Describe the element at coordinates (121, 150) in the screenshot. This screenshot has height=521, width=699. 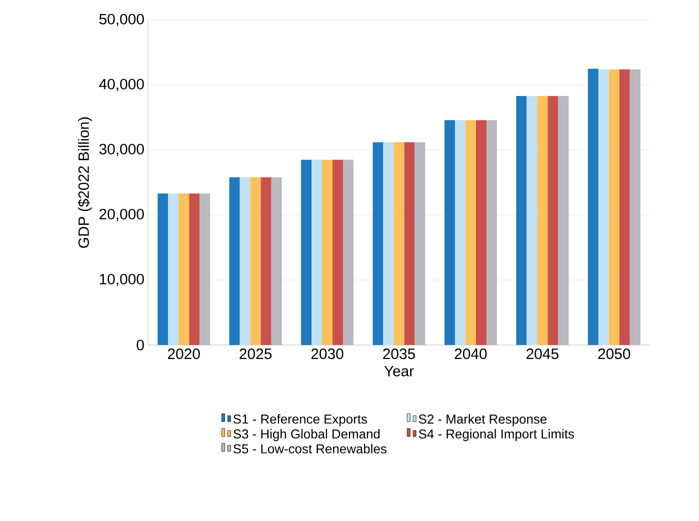
I see `y-tick-label: 30,000` at that location.